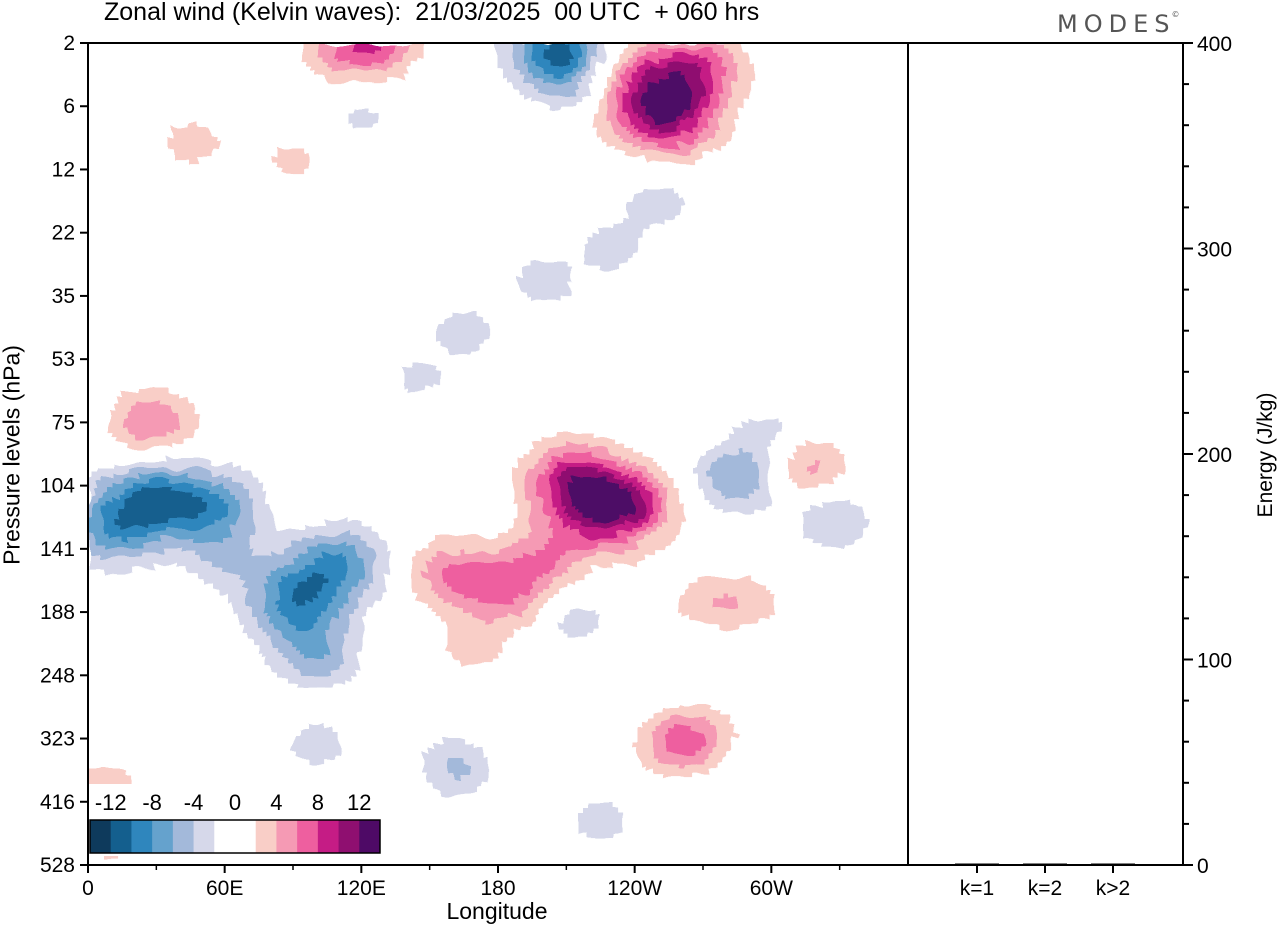 The image size is (1280, 930). Describe the element at coordinates (63, 233) in the screenshot. I see `y-tick-label: 22` at that location.